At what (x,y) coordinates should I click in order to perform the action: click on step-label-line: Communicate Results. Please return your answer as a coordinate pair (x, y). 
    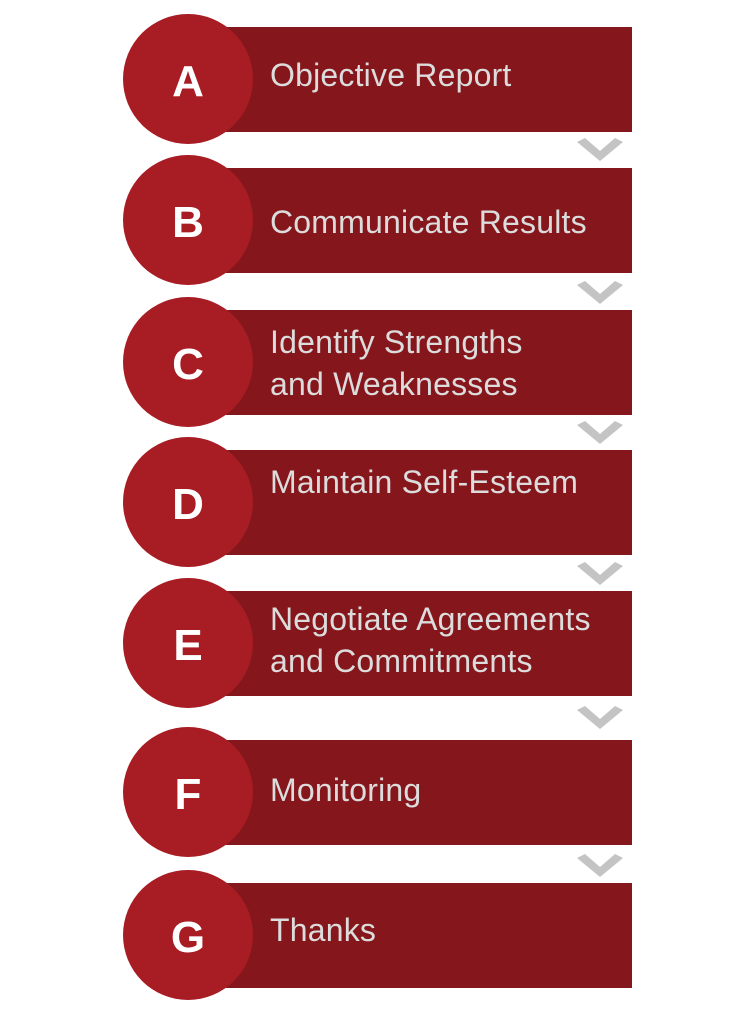
    Looking at the image, I should click on (428, 222).